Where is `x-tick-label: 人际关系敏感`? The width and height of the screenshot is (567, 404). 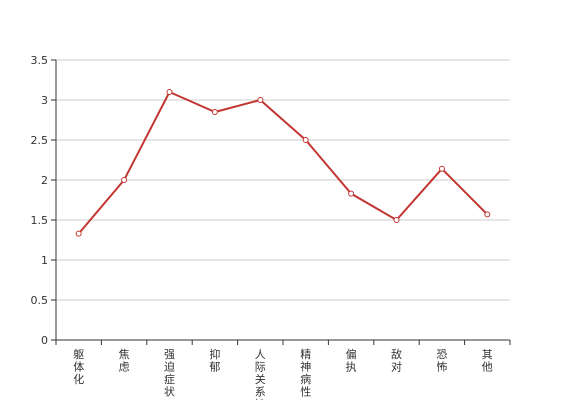 x-tick-label: 人际关系敏感 is located at coordinates (260, 374).